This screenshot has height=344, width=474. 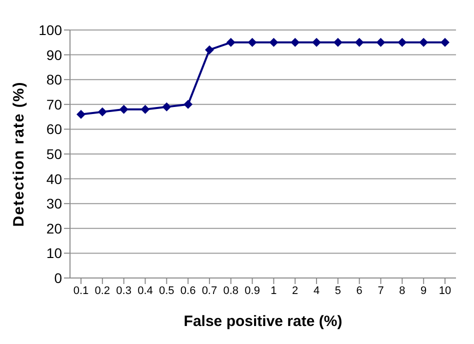 I want to click on x-tick-label: 0.9, so click(x=252, y=290).